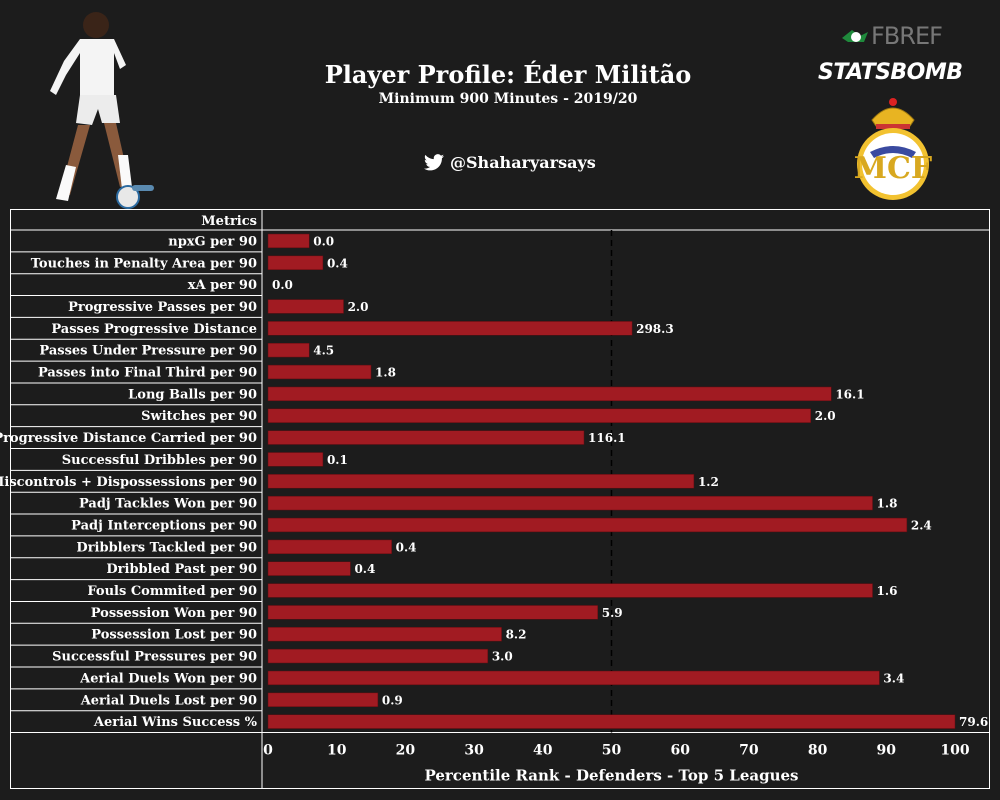 This screenshot has width=1000, height=800. Describe the element at coordinates (474, 751) in the screenshot. I see `x-tick-label: 30` at that location.